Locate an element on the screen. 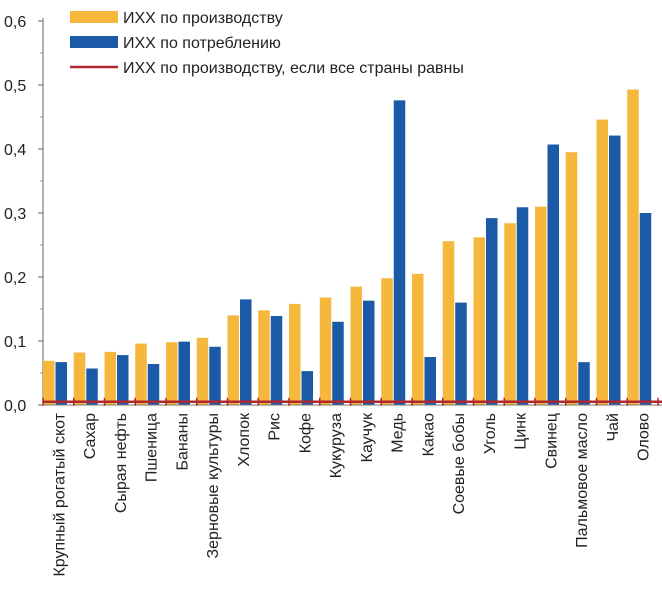 The height and width of the screenshot is (594, 662). y-tick-label: 0,5 is located at coordinates (15, 86).